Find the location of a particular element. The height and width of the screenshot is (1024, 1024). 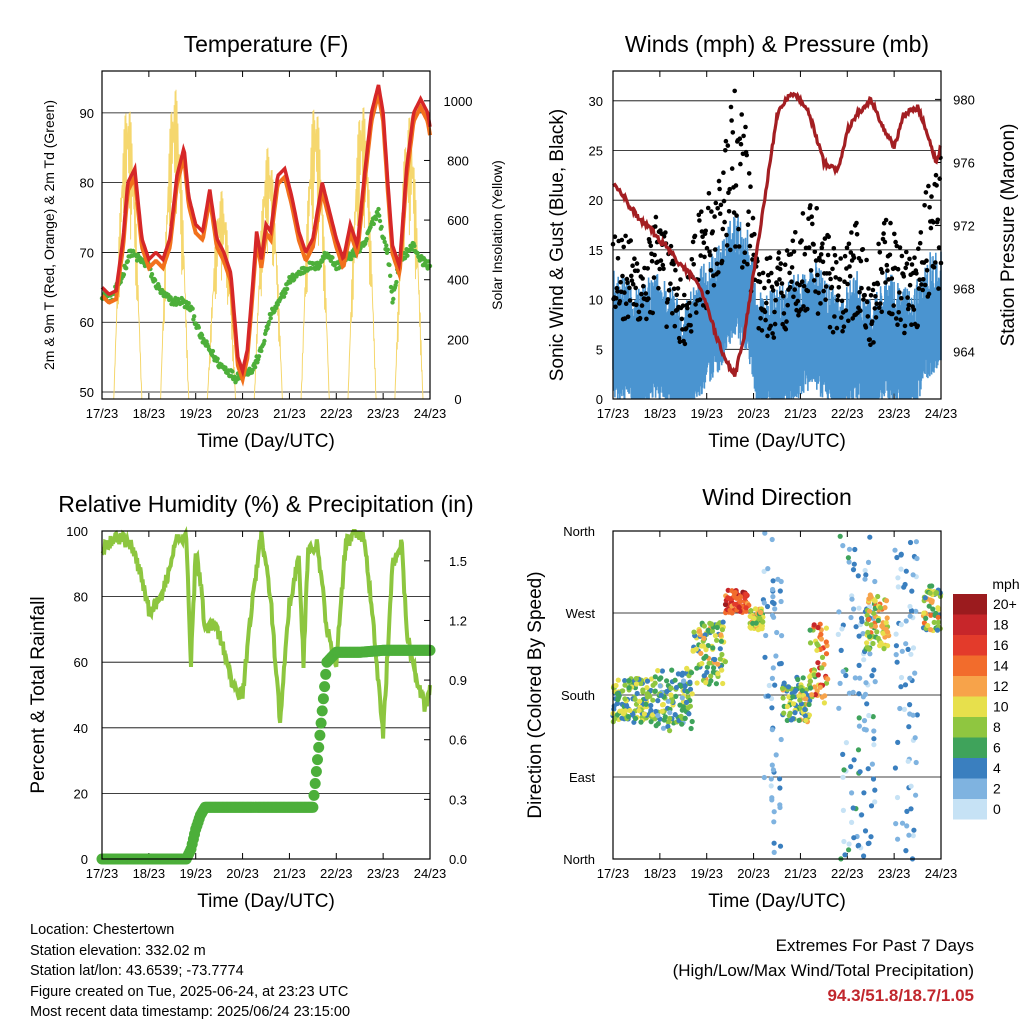

legend-label: 14 is located at coordinates (1001, 666).